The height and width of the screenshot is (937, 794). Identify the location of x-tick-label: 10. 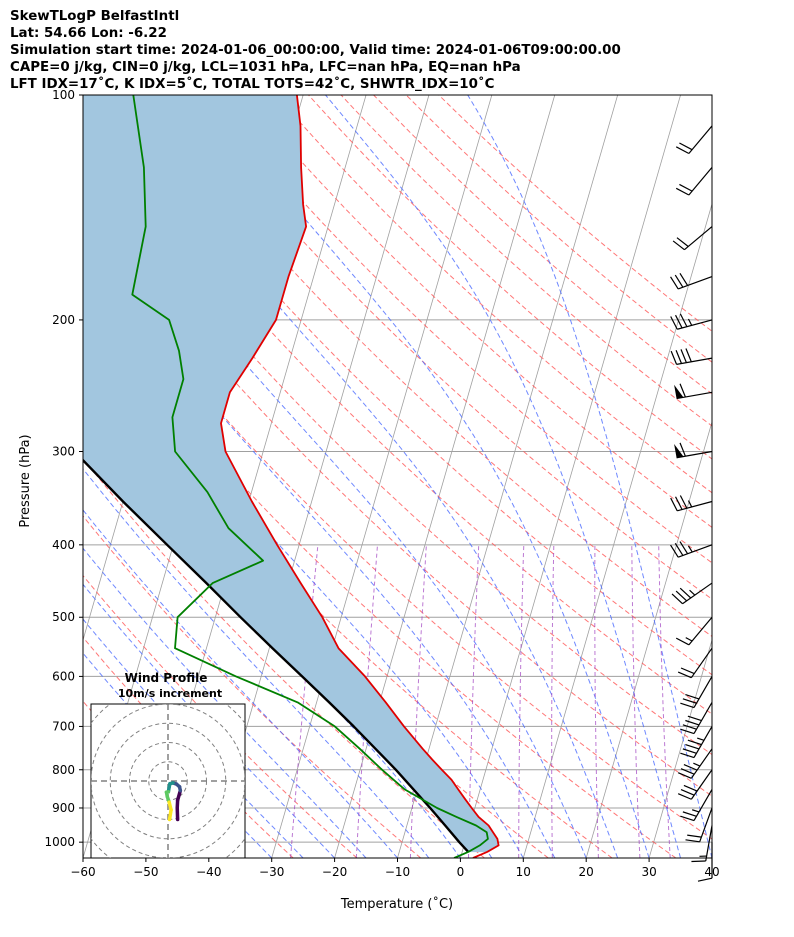
(523, 872).